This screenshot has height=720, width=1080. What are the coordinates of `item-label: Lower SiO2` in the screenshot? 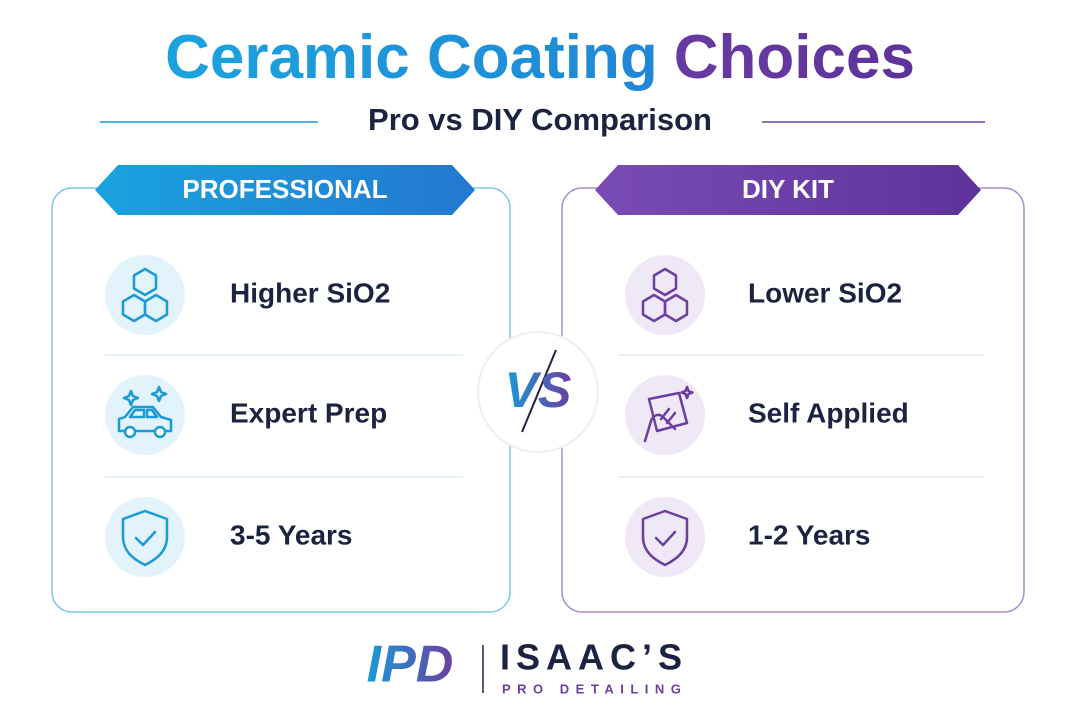 It's located at (825, 292).